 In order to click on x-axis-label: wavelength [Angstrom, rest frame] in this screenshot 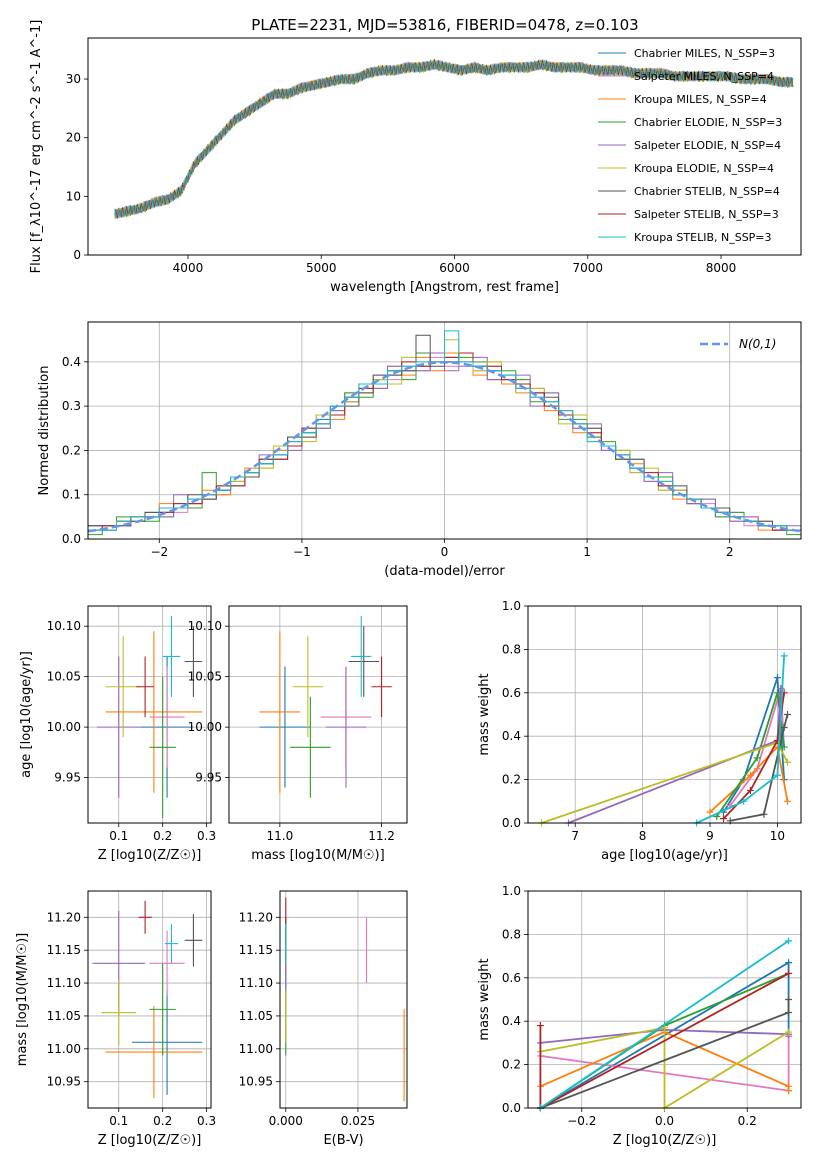, I will do `click(444, 287)`.